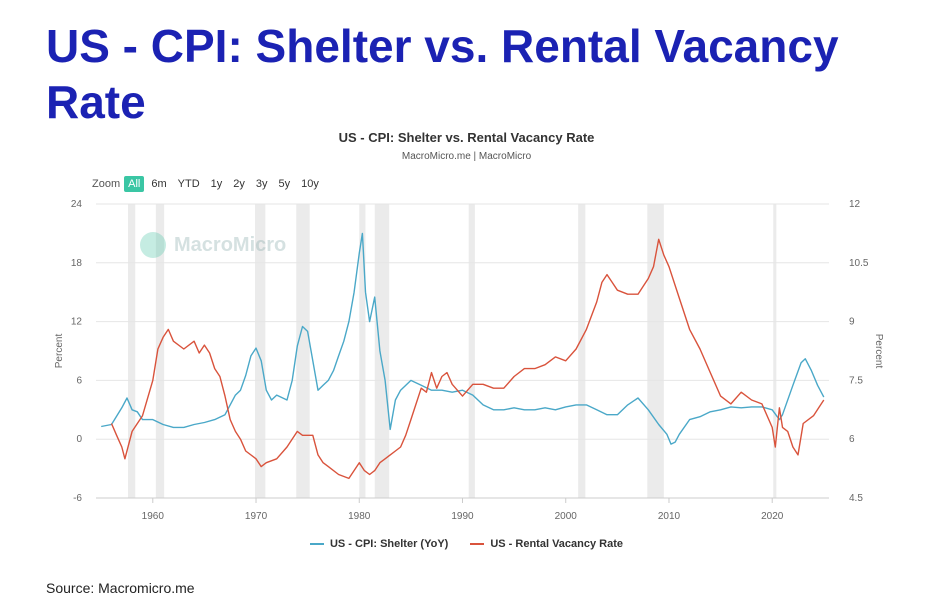  Describe the element at coordinates (120, 588) in the screenshot. I see `source-note: Source: Macromicro.me` at that location.